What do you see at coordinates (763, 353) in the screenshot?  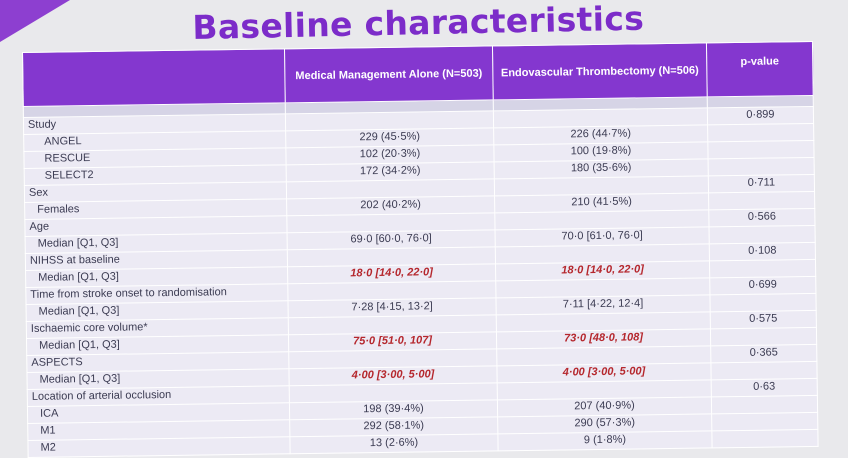 I see `p-value-cell: 0·365` at bounding box center [763, 353].